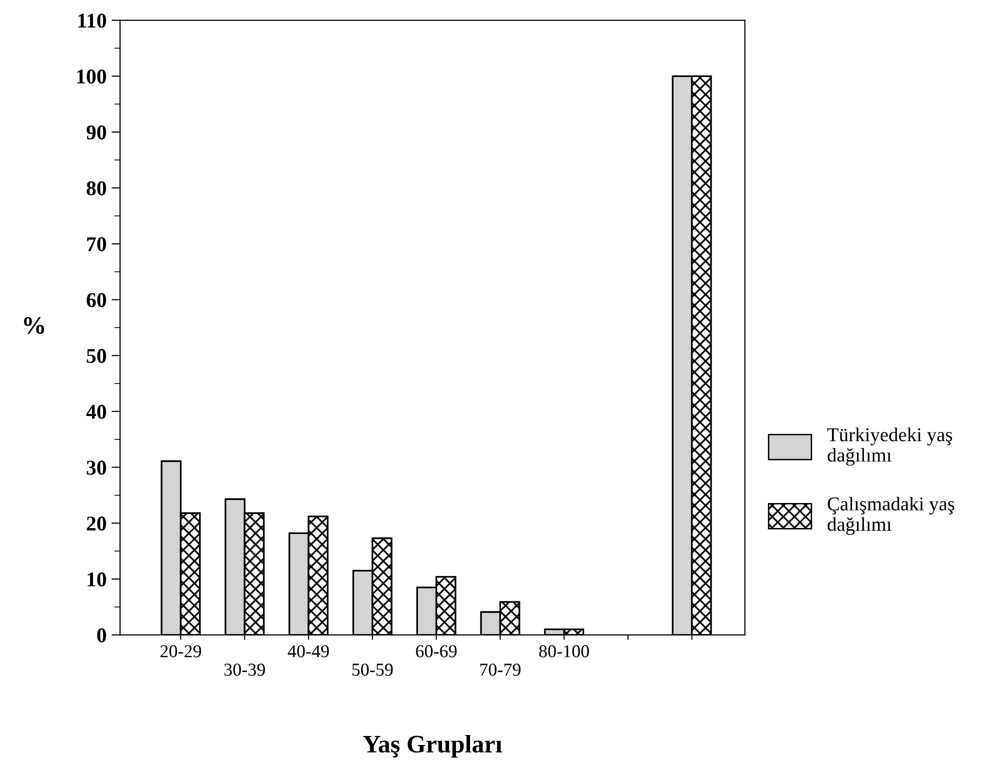 This screenshot has height=780, width=984. What do you see at coordinates (101, 635) in the screenshot?
I see `y-tick-label: 0` at bounding box center [101, 635].